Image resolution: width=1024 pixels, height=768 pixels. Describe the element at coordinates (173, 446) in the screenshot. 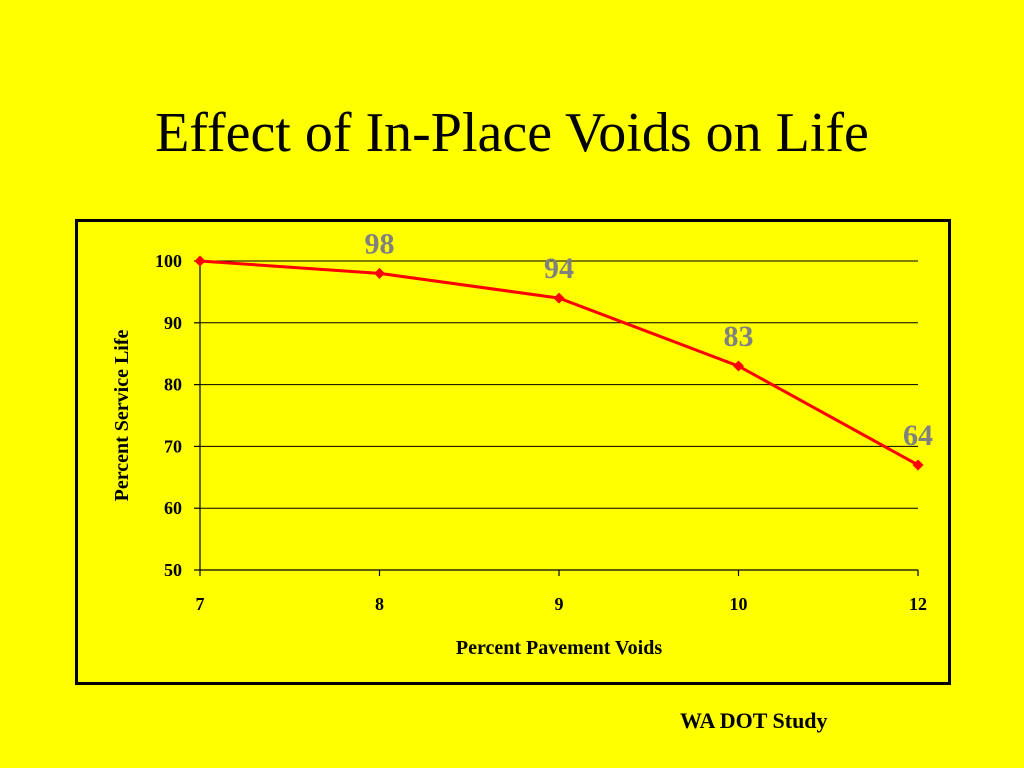

I see `y-tick-label: 70` at that location.